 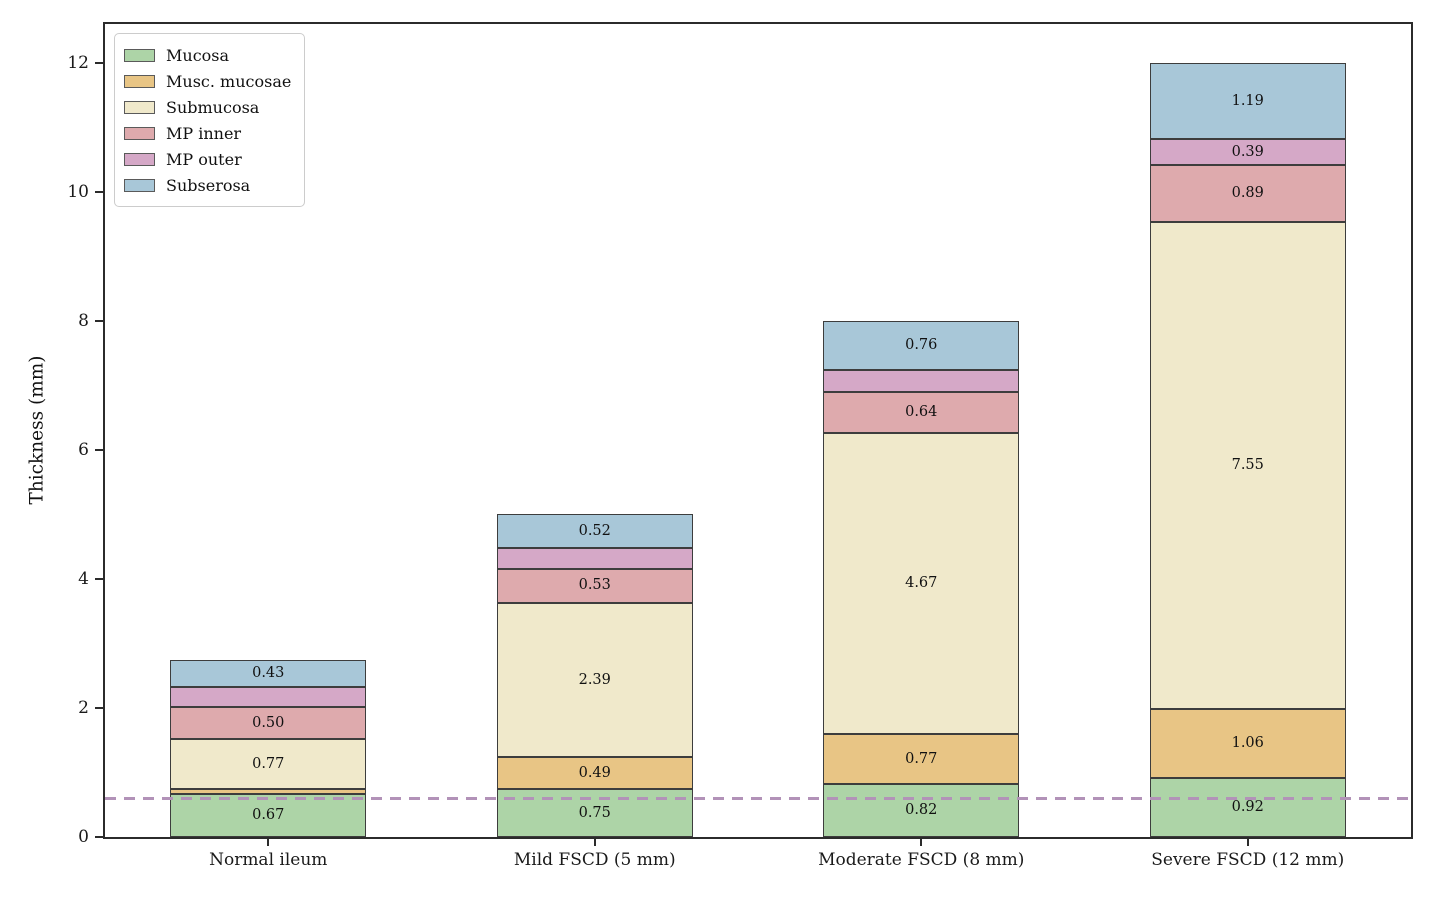 I want to click on bar-segment-mucosa: 0.67, so click(x=268, y=815).